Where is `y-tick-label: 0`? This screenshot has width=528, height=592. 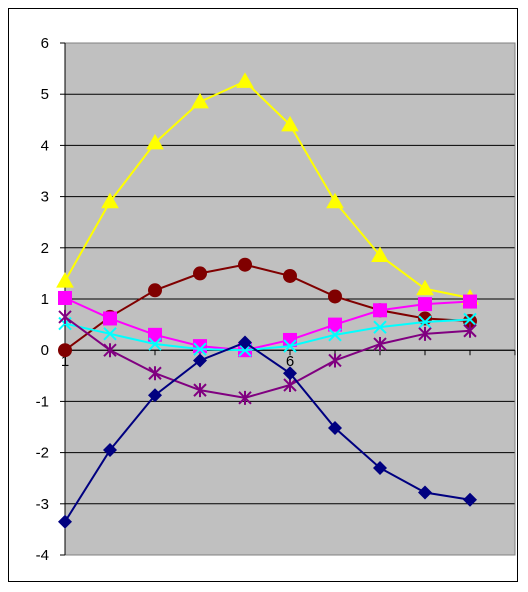 y-tick-label: 0 is located at coordinates (45, 350).